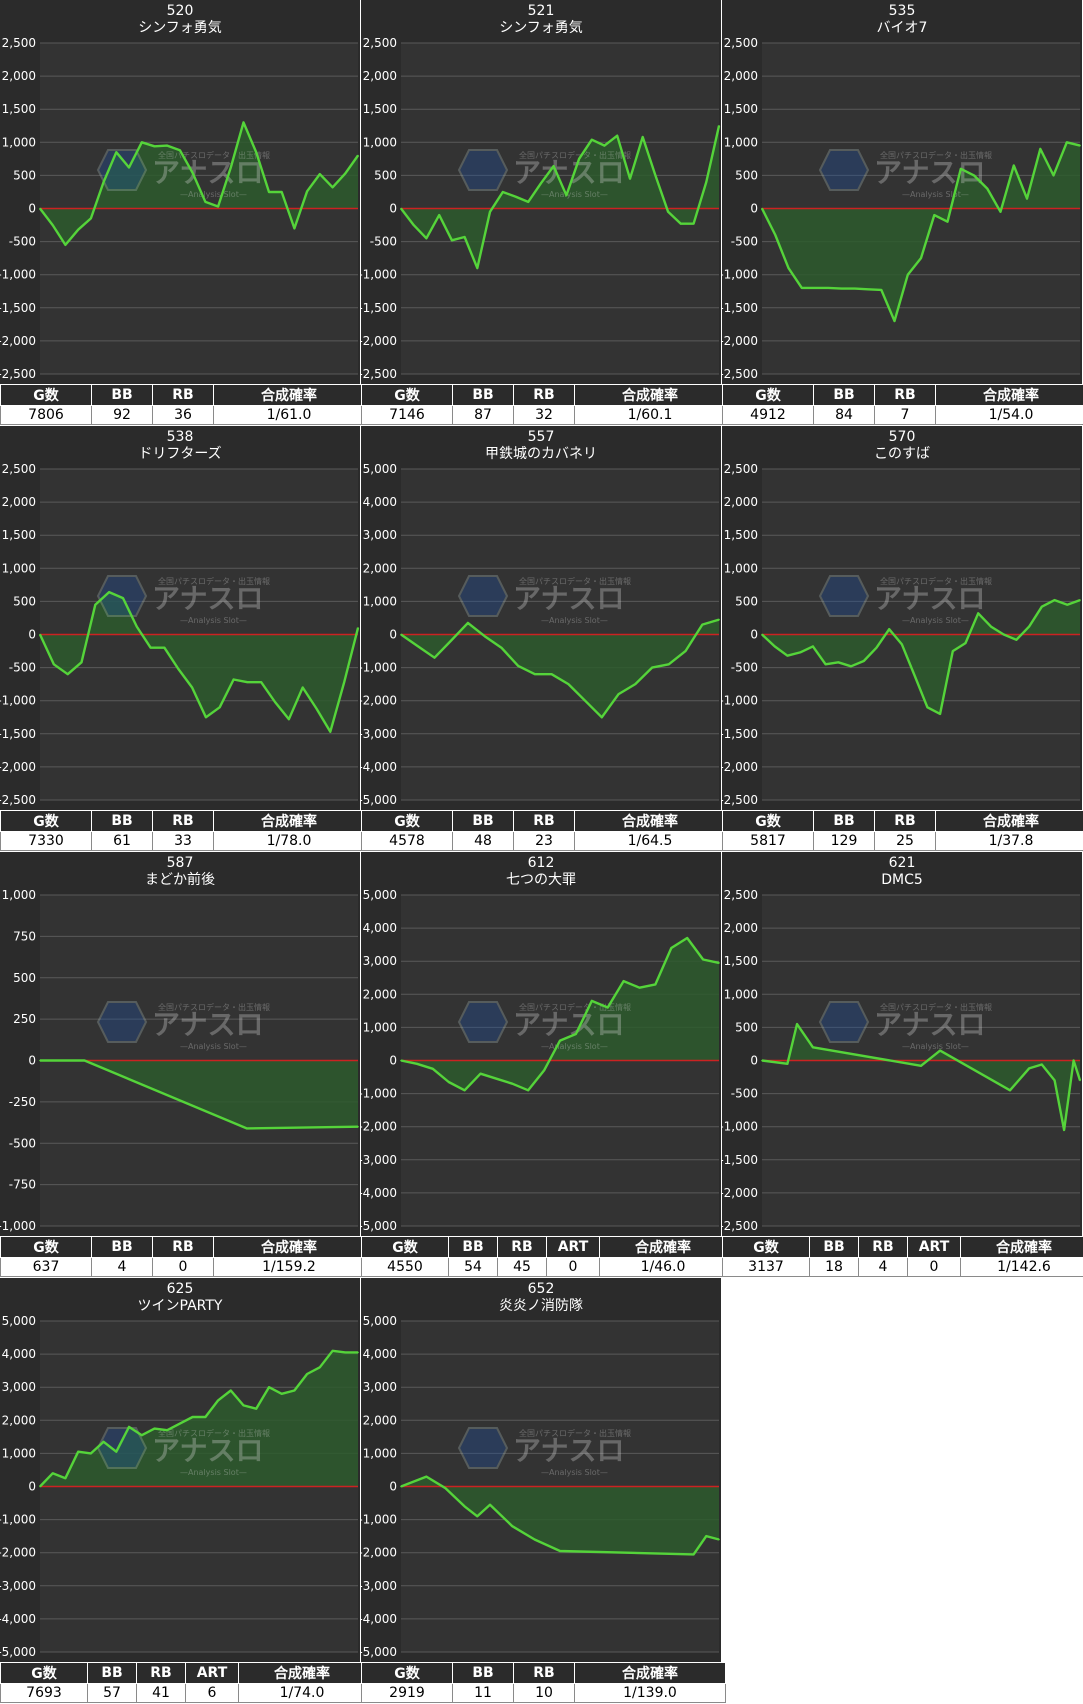 This screenshot has height=1704, width=1083. What do you see at coordinates (18, 275) in the screenshot?
I see `y-tick-label: -1,000` at bounding box center [18, 275].